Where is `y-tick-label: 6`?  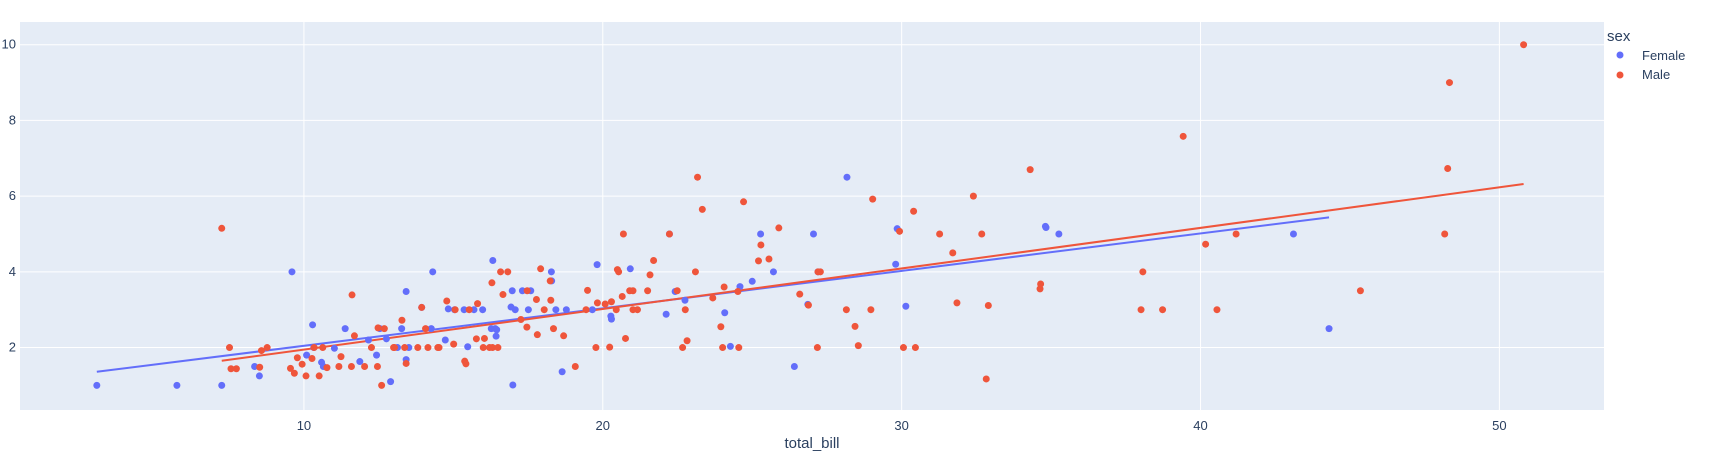 y-tick-label: 6 is located at coordinates (12, 195).